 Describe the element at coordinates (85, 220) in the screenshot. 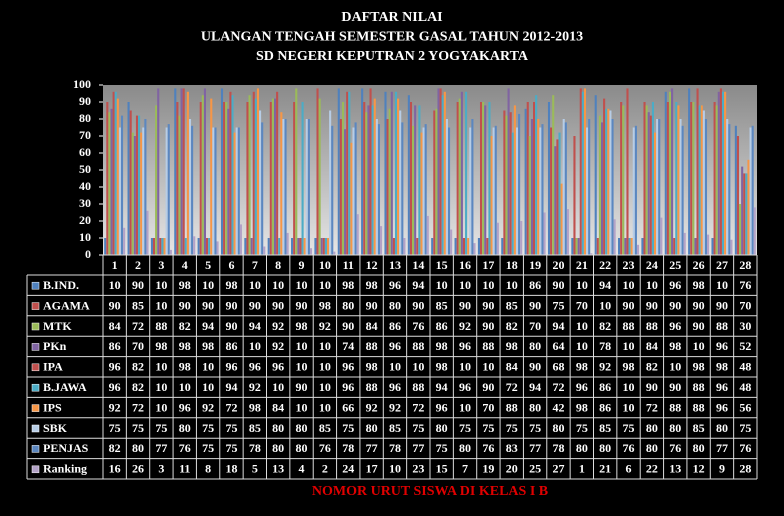

I see `y-tick-label: 20` at that location.